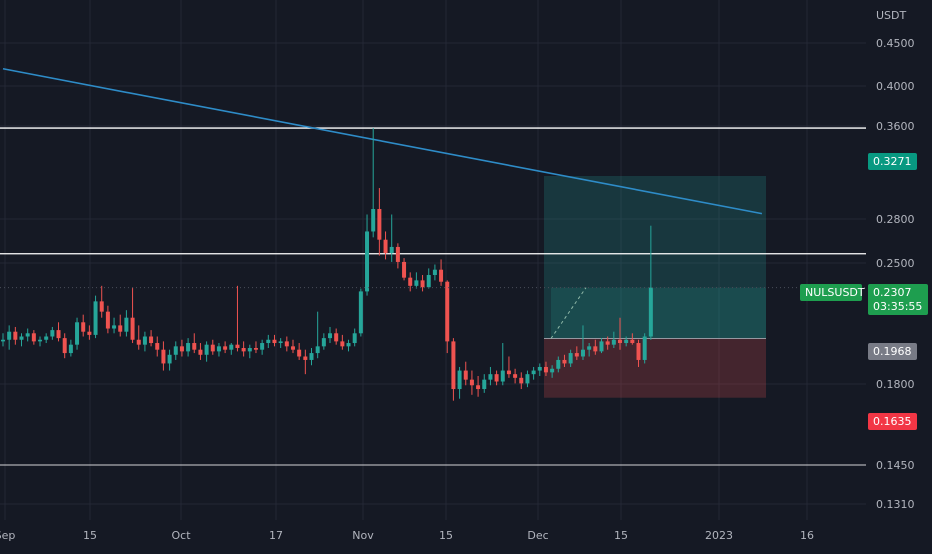 The image size is (932, 554). What do you see at coordinates (892, 421) in the screenshot?
I see `stop-price-tag: 0.1635` at bounding box center [892, 421].